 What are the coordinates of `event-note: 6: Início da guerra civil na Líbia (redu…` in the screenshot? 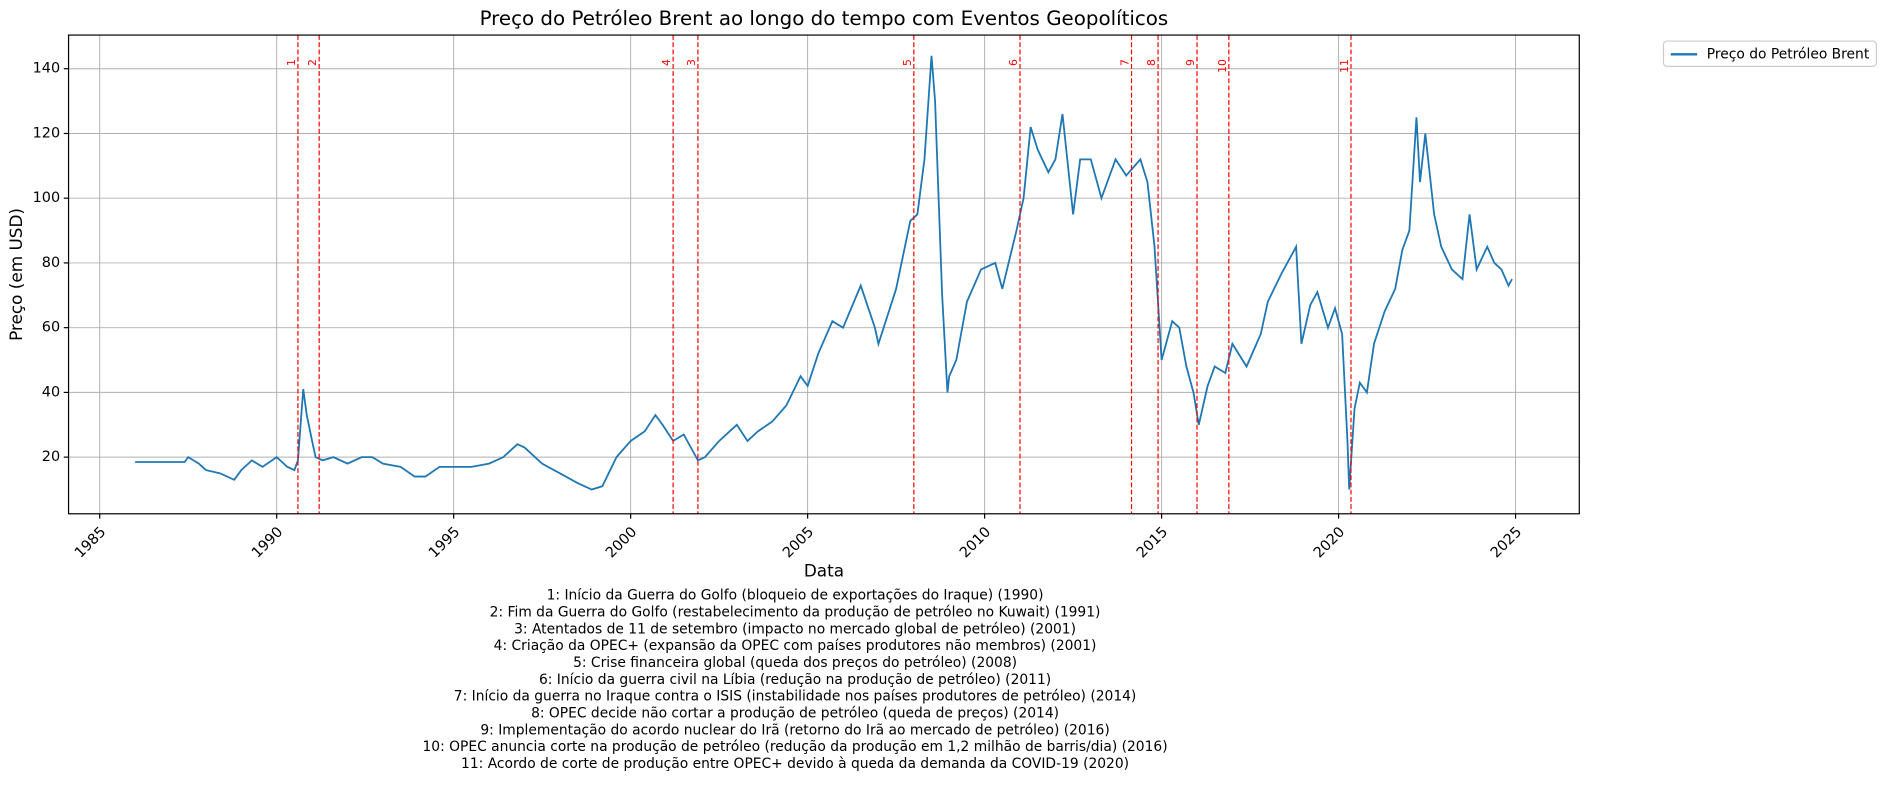 It's located at (795, 680).